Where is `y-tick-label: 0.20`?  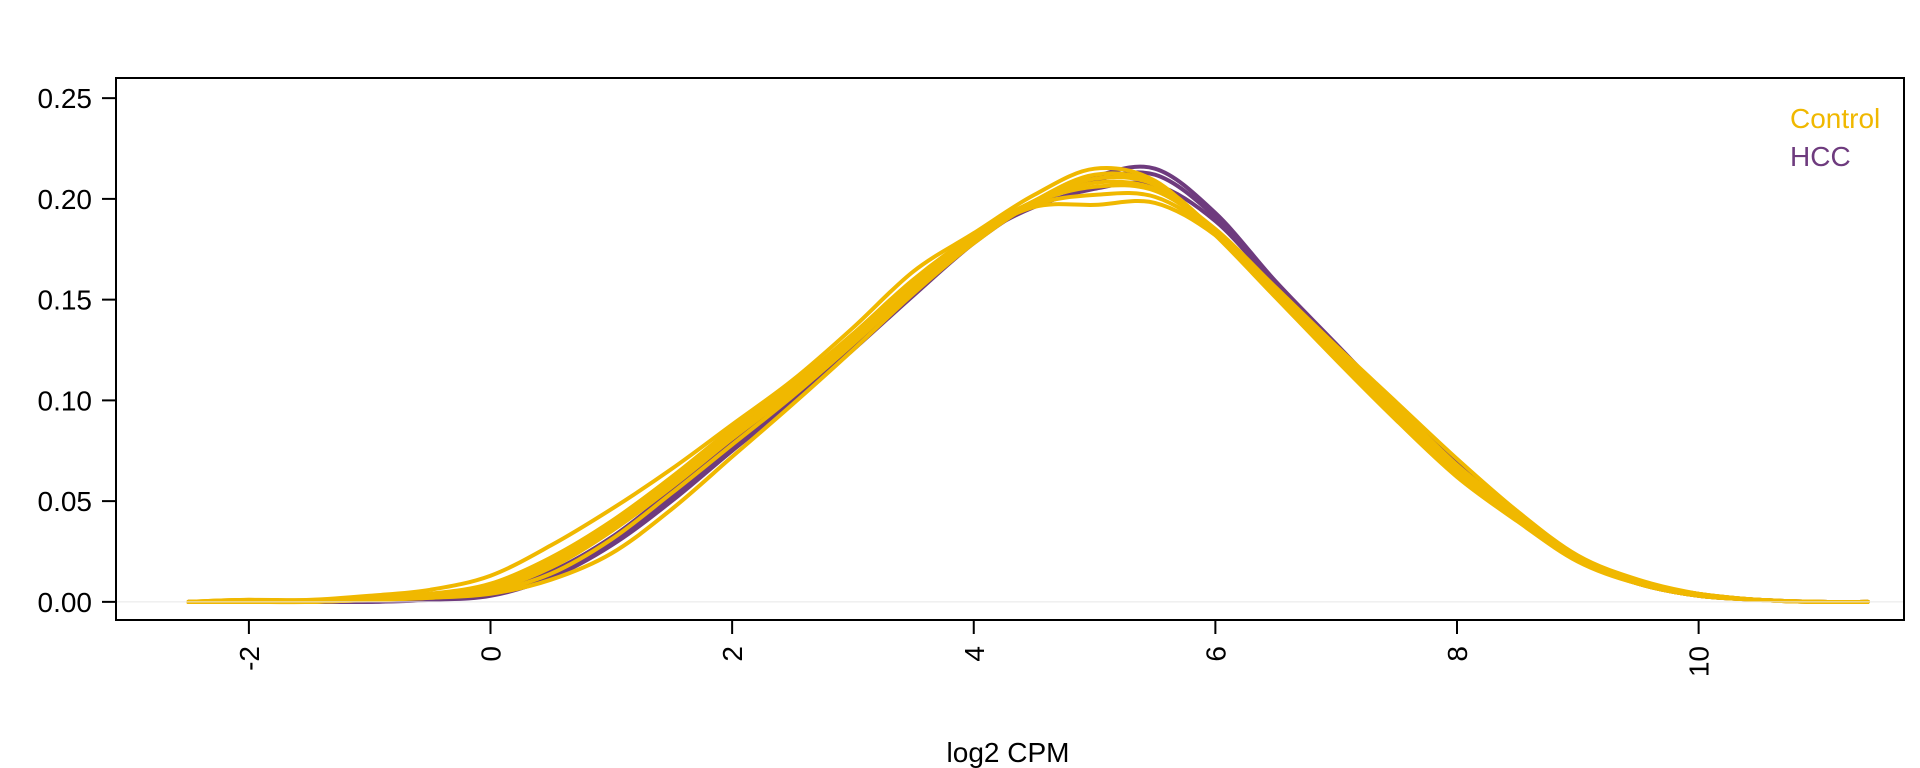 y-tick-label: 0.20 is located at coordinates (65, 199).